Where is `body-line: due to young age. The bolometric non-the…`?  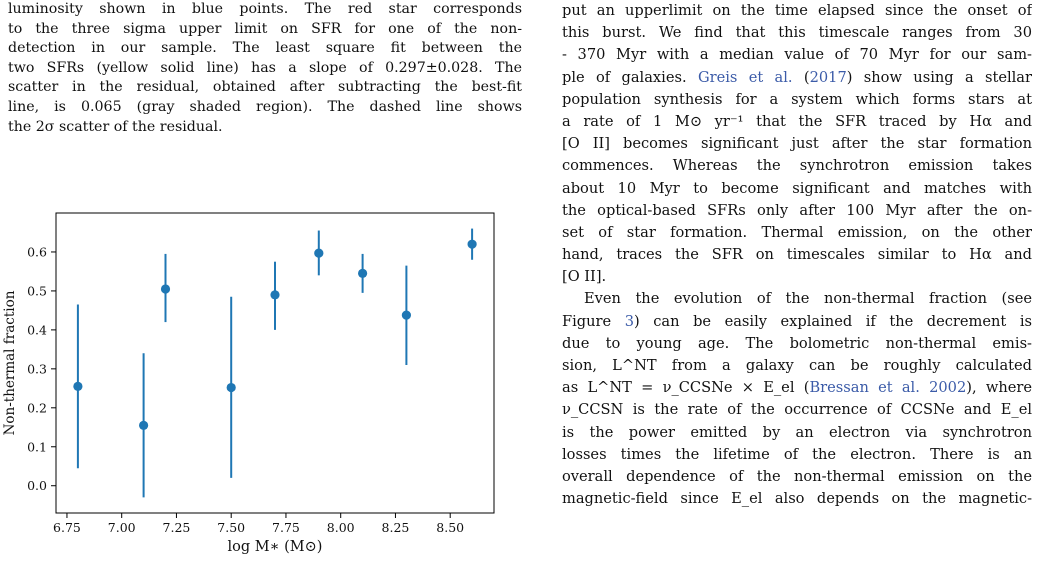
body-line: due to young age. The bolometric non-the… is located at coordinates (797, 343).